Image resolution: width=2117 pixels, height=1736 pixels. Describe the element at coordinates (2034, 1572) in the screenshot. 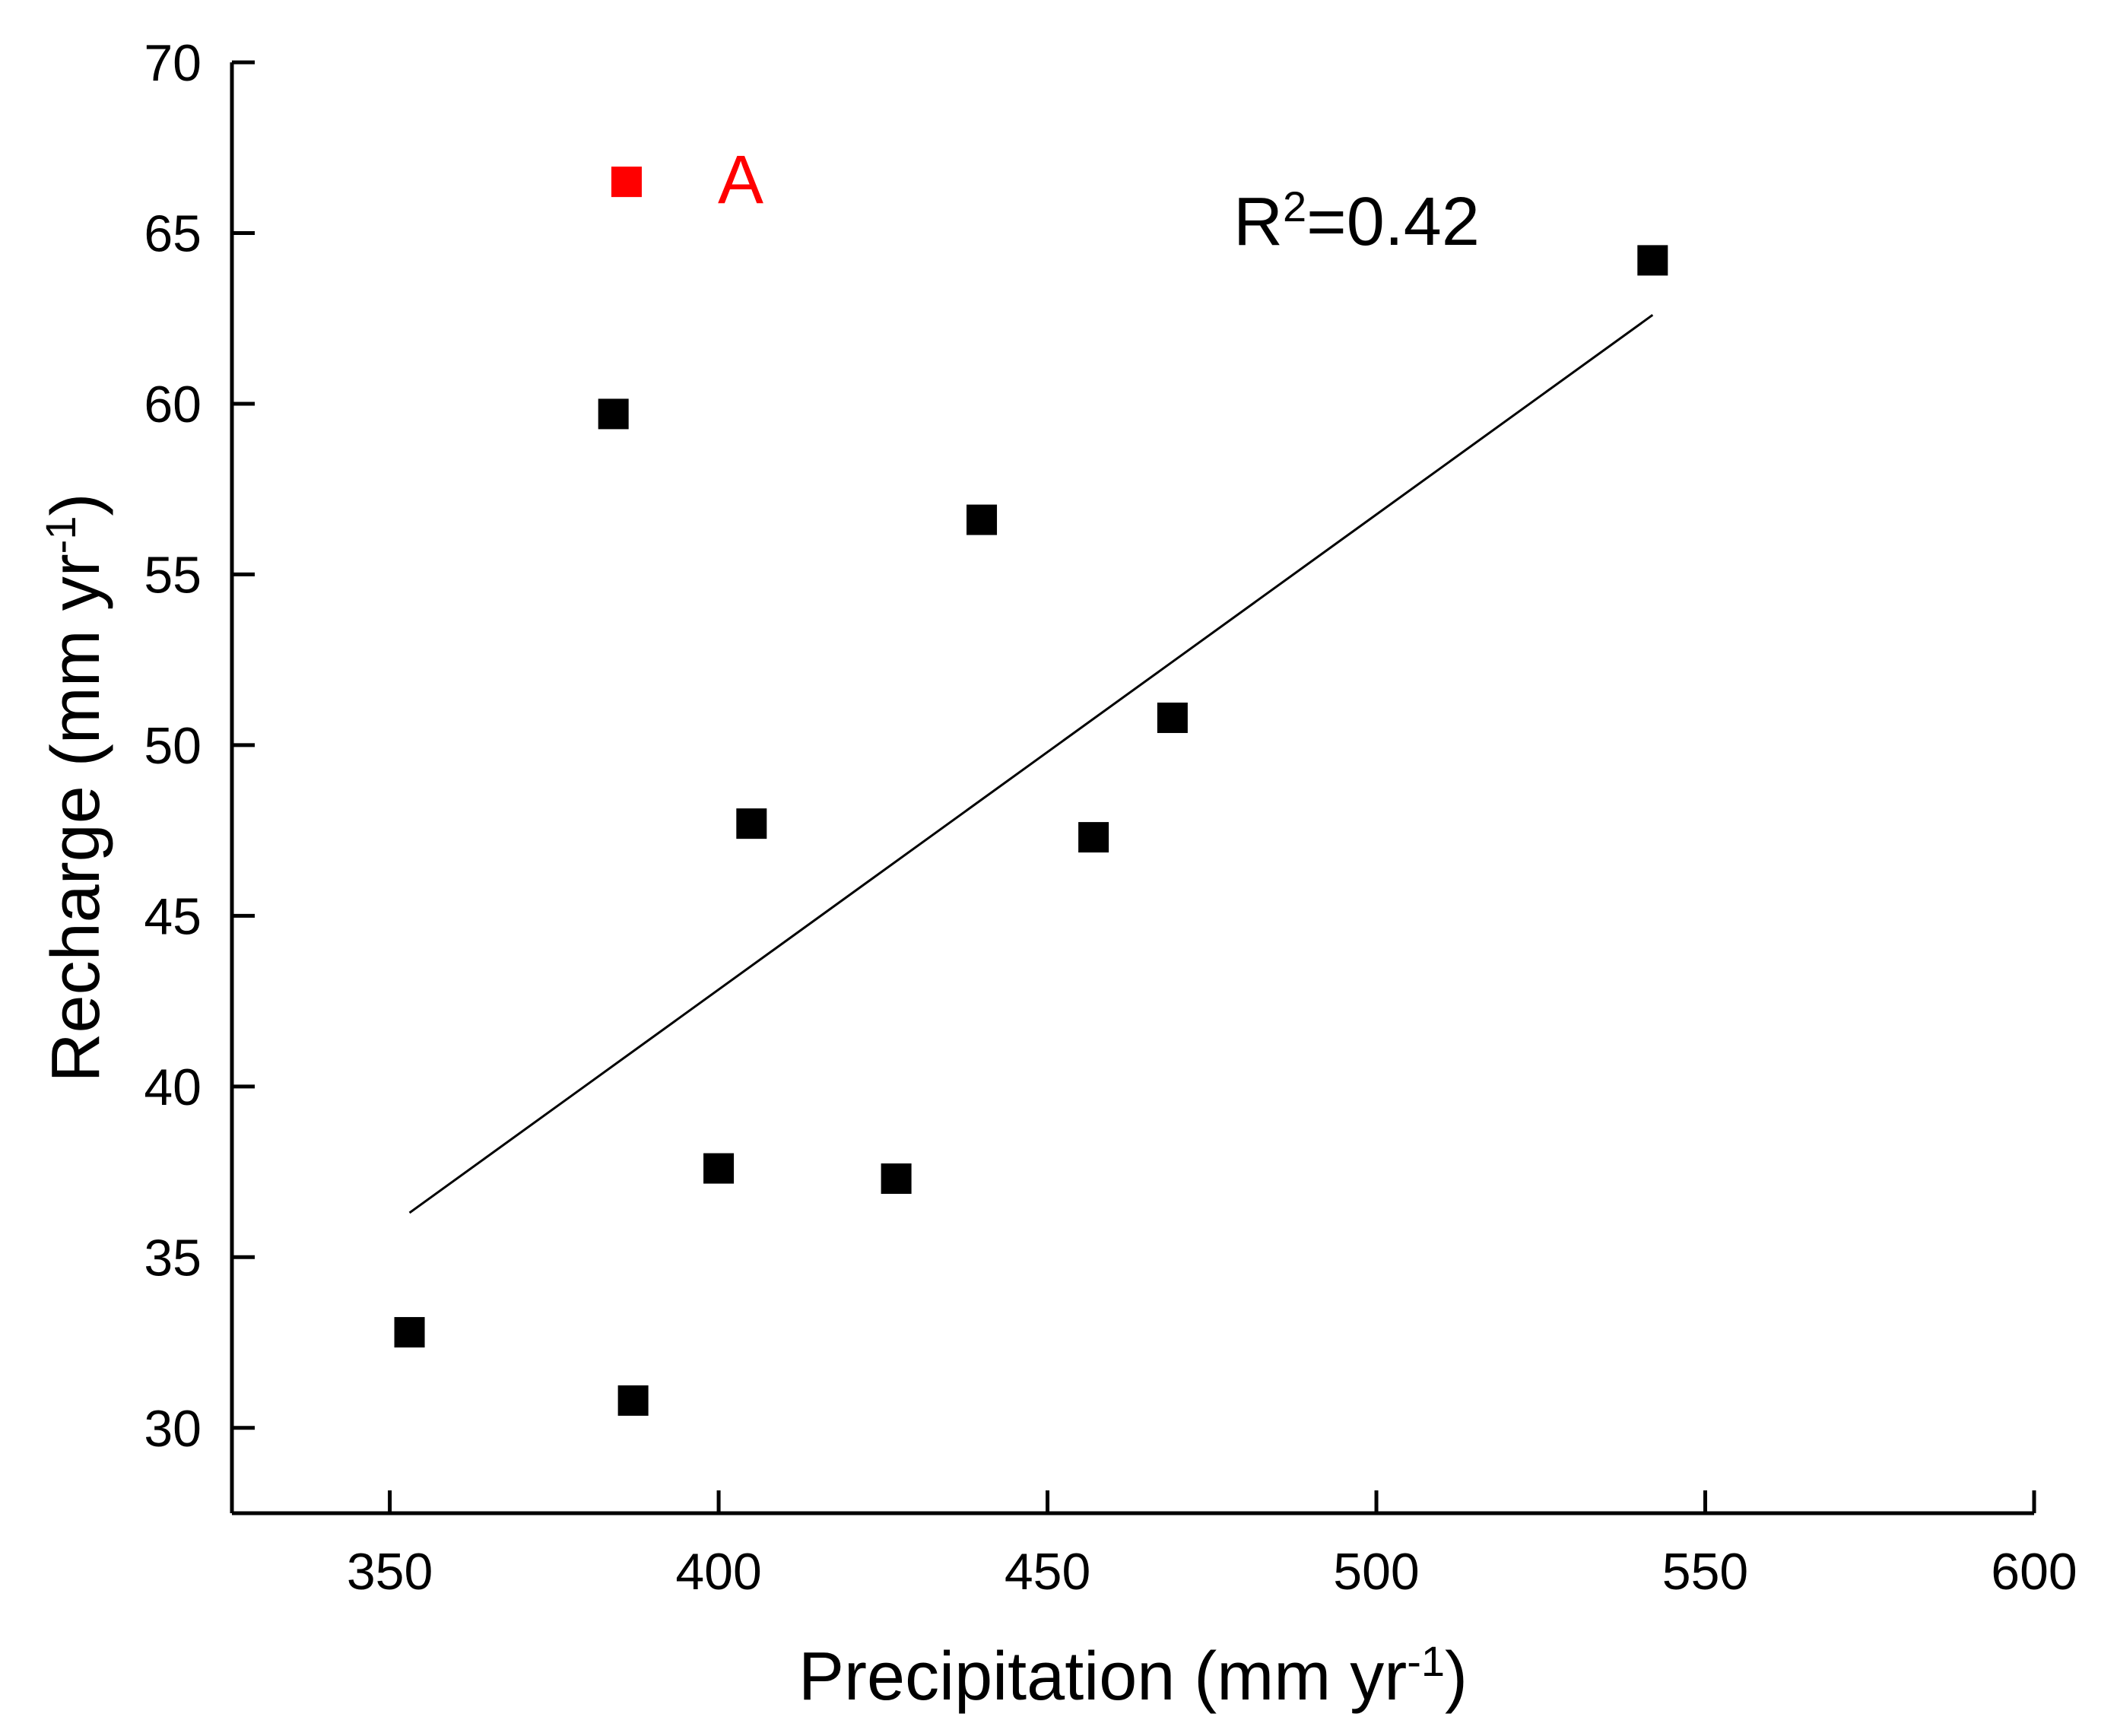

I see `x-tick-label: 600` at that location.